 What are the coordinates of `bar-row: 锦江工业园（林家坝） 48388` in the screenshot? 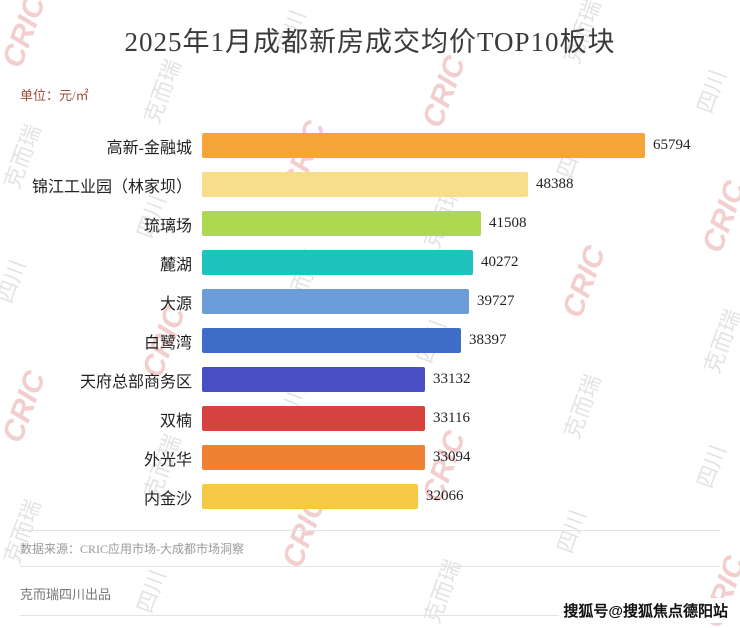 It's located at (370, 184).